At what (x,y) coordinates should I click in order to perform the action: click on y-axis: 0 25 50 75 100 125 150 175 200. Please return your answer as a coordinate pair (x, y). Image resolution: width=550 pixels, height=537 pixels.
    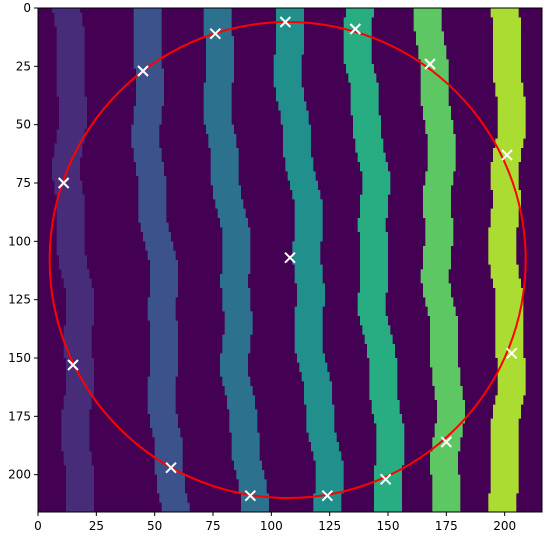
    Looking at the image, I should click on (23, 241).